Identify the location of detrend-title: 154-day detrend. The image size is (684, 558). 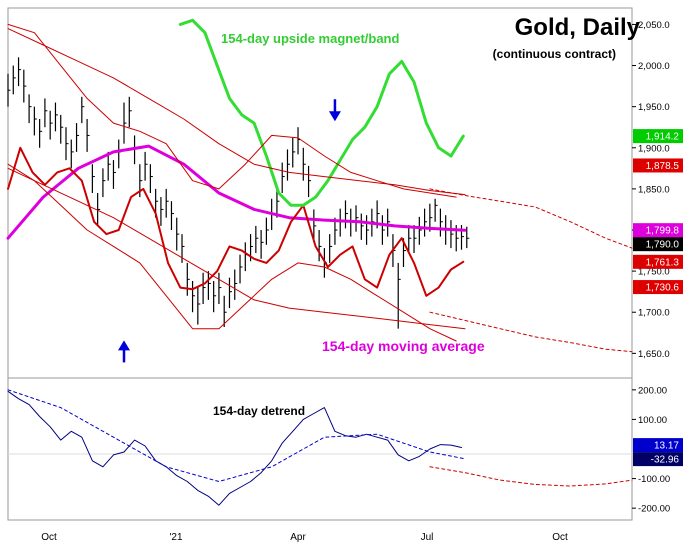
(259, 411).